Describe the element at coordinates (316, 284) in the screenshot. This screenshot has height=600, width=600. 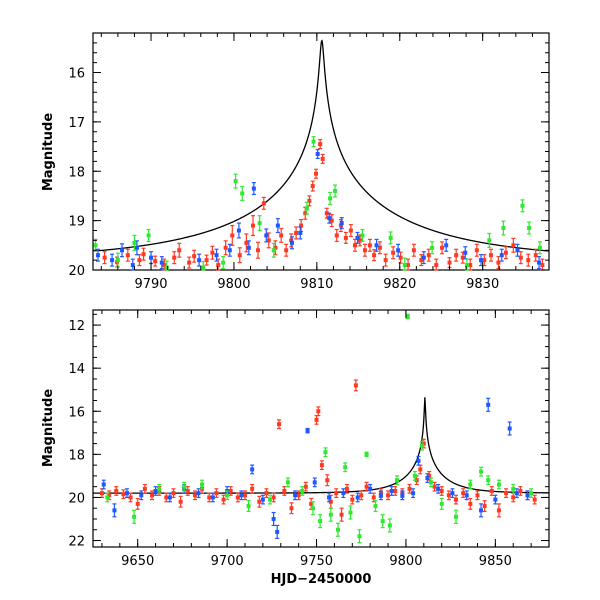
I see `x-tick-label: 9810` at that location.